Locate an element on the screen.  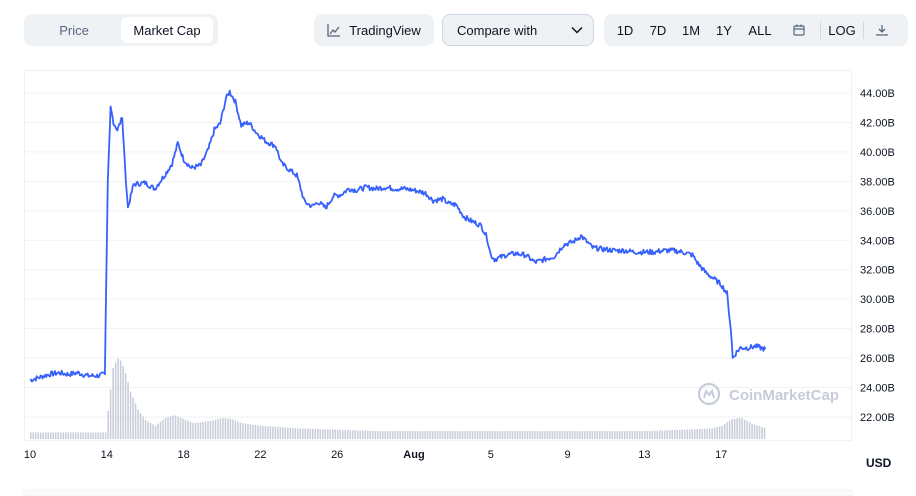
x-tick-label: 9 is located at coordinates (568, 455).